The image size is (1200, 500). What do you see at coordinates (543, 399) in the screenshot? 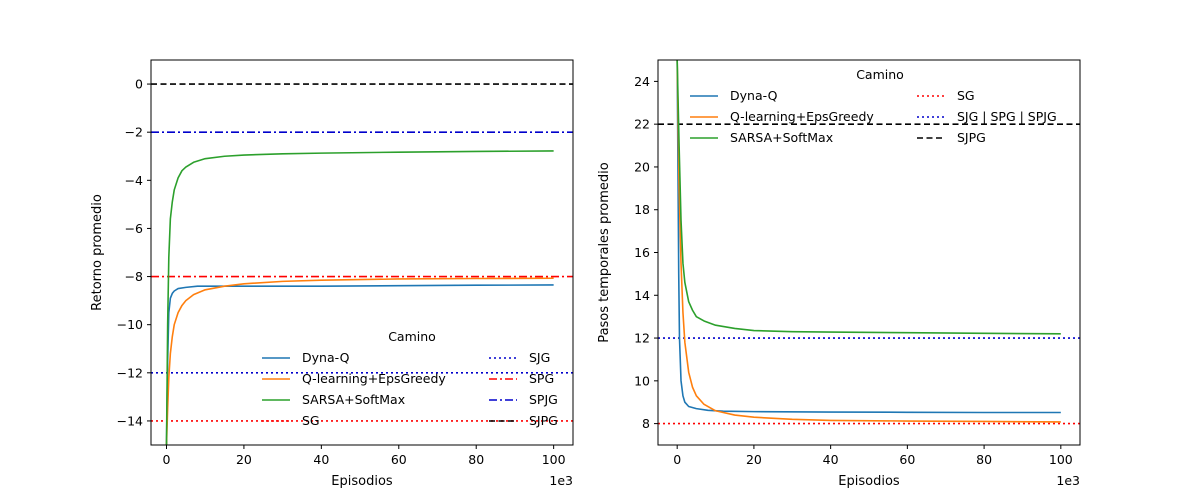
I see `legend-label: SPJG` at bounding box center [543, 399].